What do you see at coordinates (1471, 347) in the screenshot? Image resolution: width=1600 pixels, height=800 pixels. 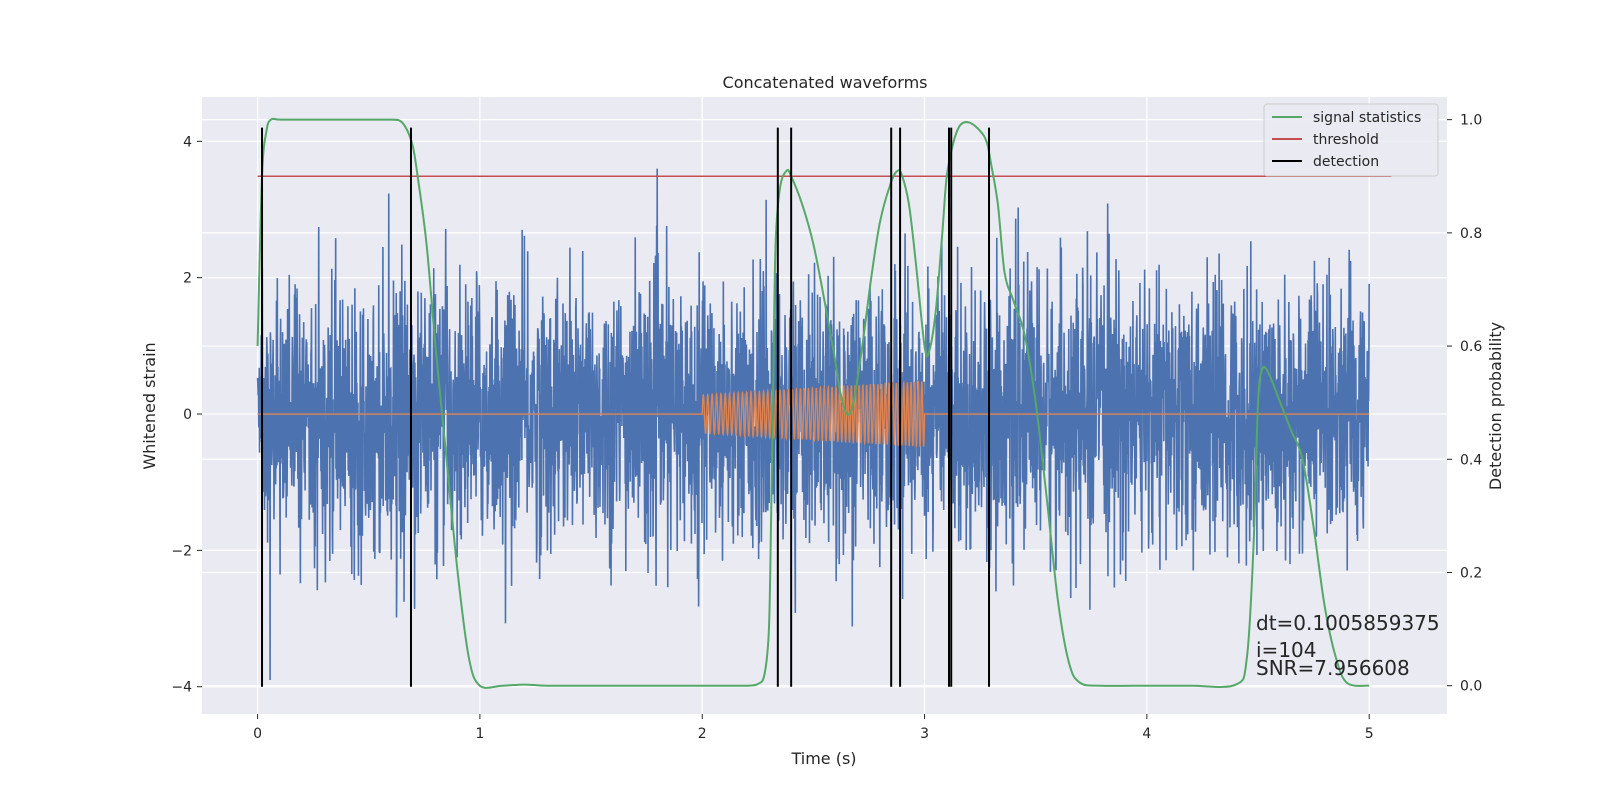 I see `y-tick-label-right: 0.6` at bounding box center [1471, 347].